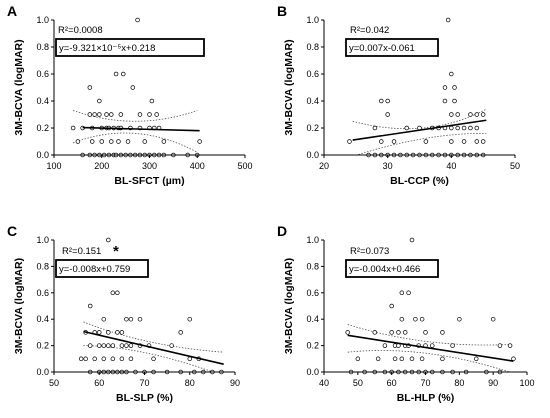 Image resolution: width=550 pixels, height=418 pixels. What do you see at coordinates (94, 269) in the screenshot?
I see `regression-equation: y=-0.008x+0.759` at bounding box center [94, 269].